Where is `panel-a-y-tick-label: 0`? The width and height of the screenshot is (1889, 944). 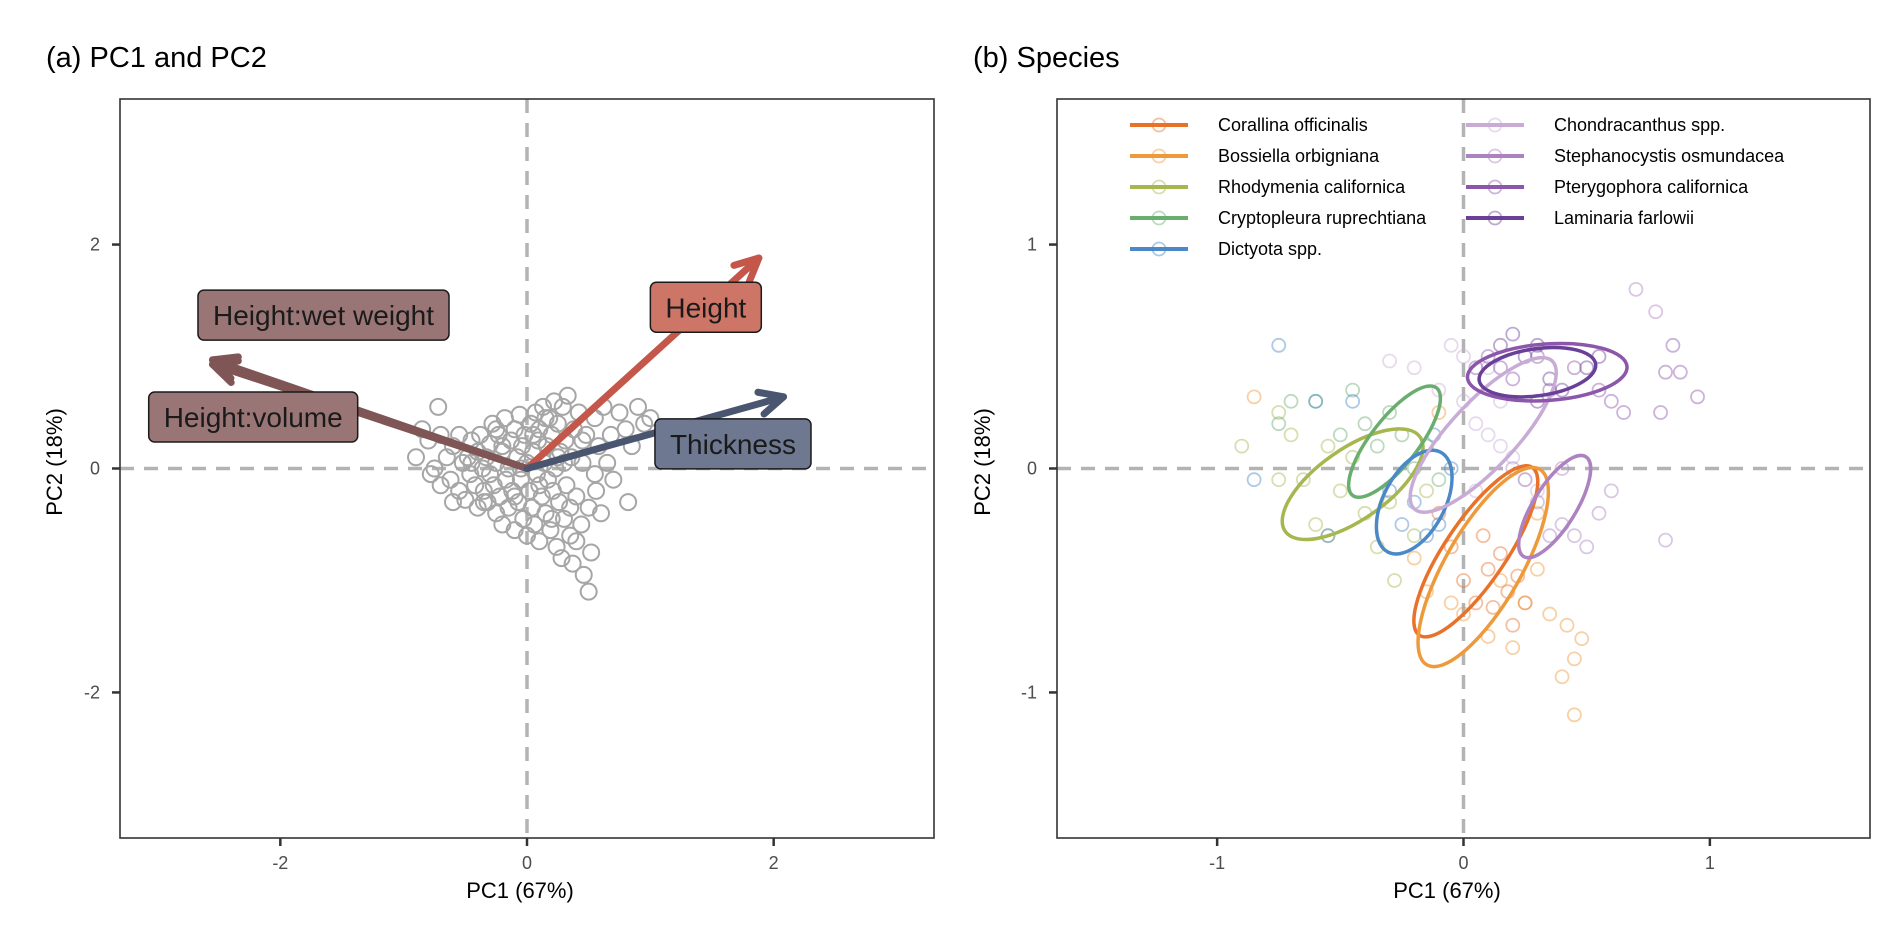 panel-a-y-tick-label: 0 is located at coordinates (95, 469).